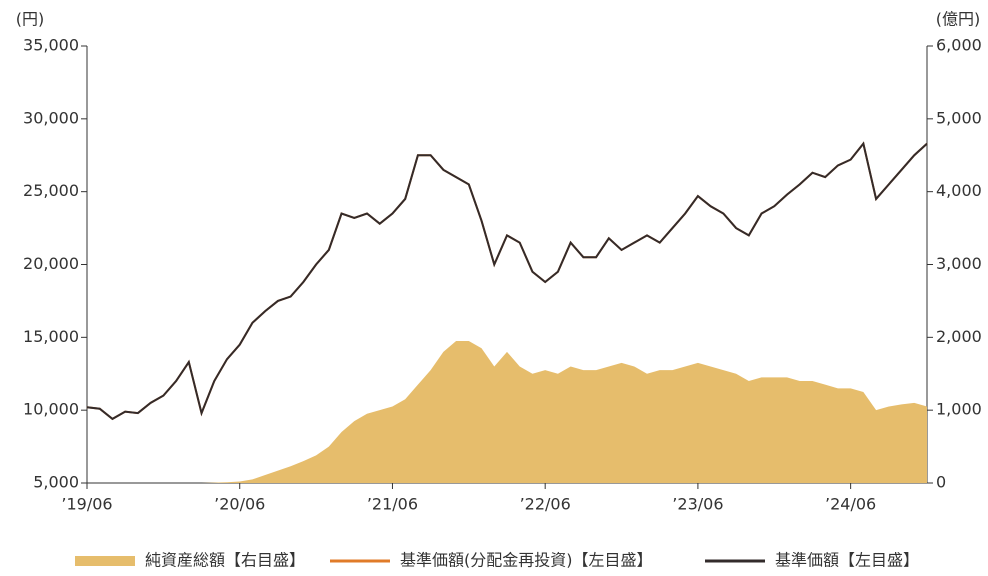 The height and width of the screenshot is (576, 988). I want to click on y-tick-label: 25,000, so click(51, 190).